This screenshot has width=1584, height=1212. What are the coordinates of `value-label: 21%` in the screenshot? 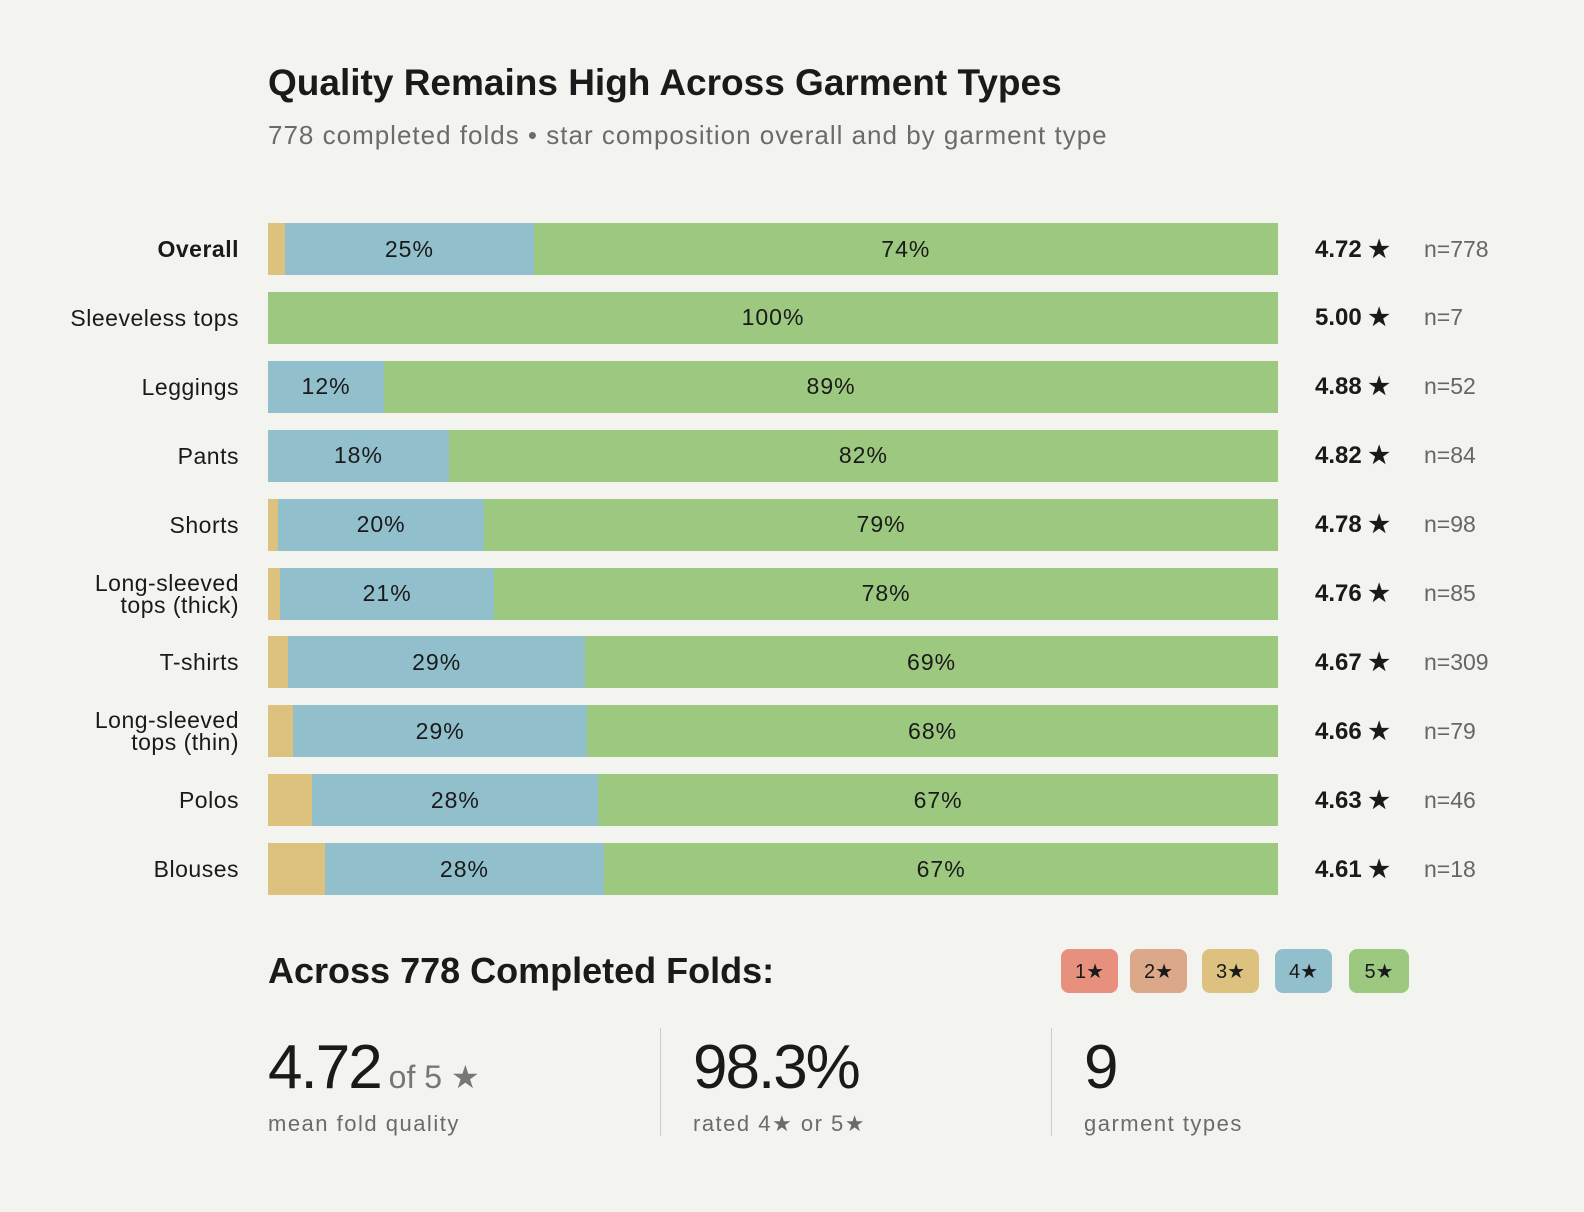 It's located at (387, 593).